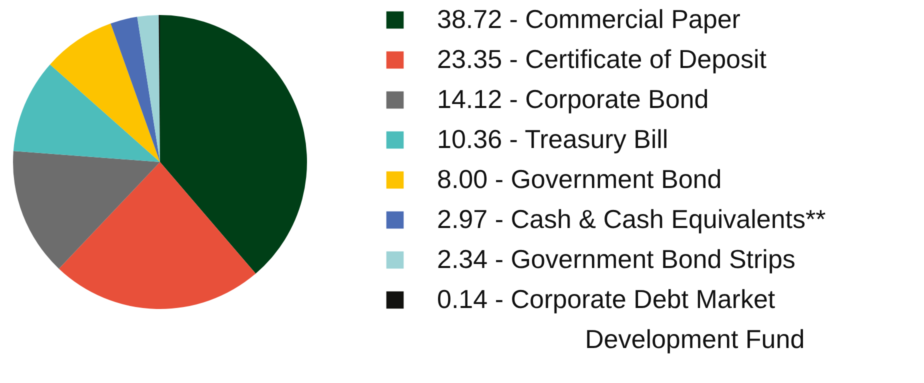 This screenshot has width=924, height=383. Describe the element at coordinates (579, 179) in the screenshot. I see `legend-label: 8.00 - Government Bond` at that location.